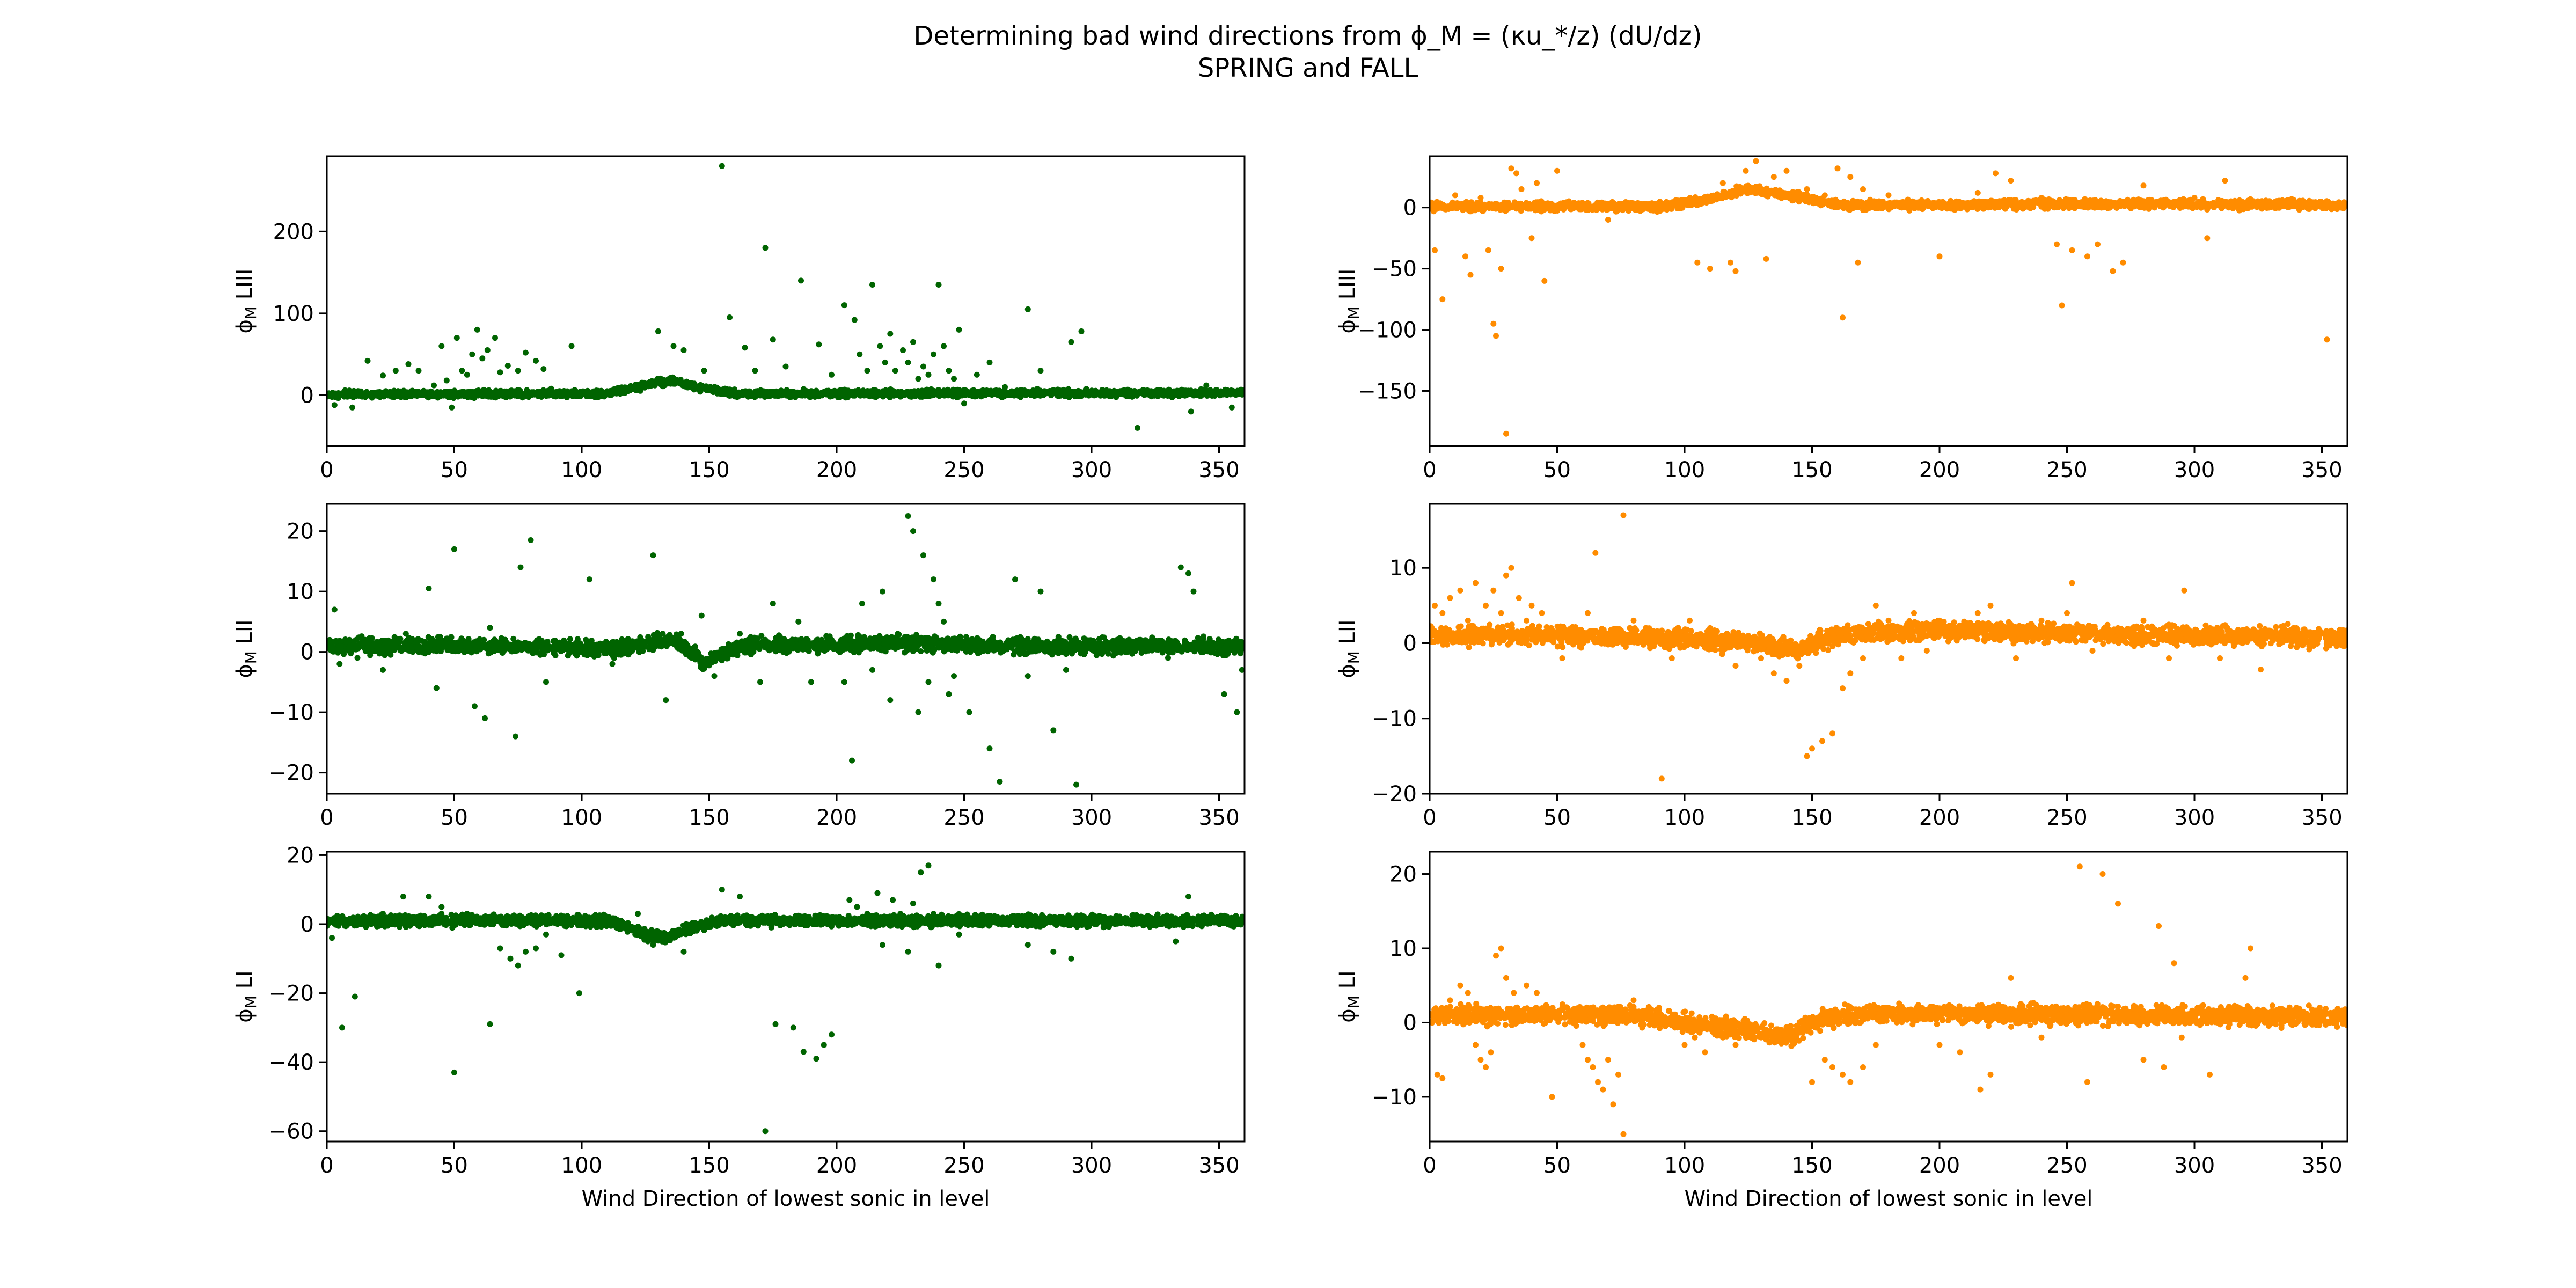  I want to click on x-tick-label: 250, so click(963, 470).